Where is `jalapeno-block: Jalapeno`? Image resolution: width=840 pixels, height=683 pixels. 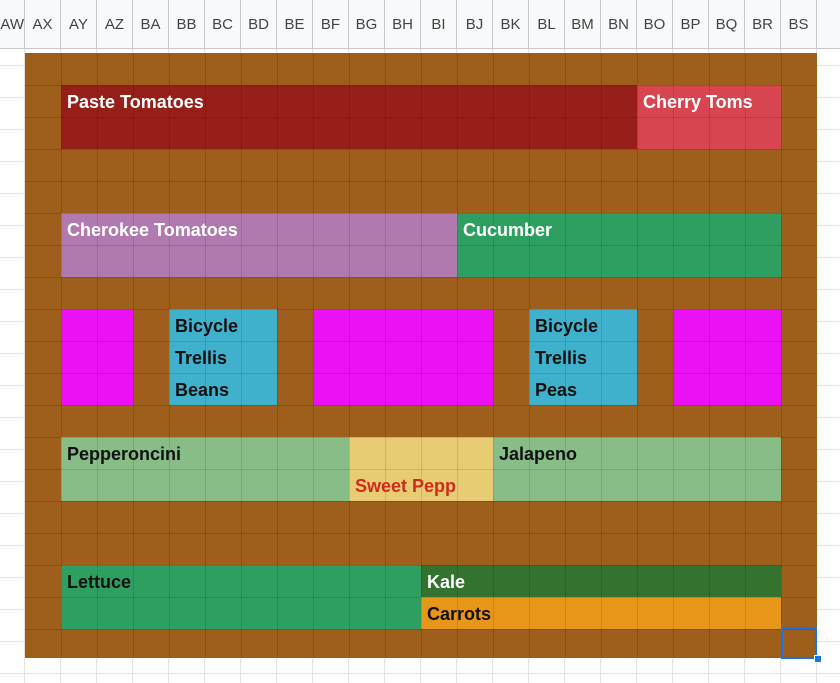 jalapeno-block: Jalapeno is located at coordinates (637, 469).